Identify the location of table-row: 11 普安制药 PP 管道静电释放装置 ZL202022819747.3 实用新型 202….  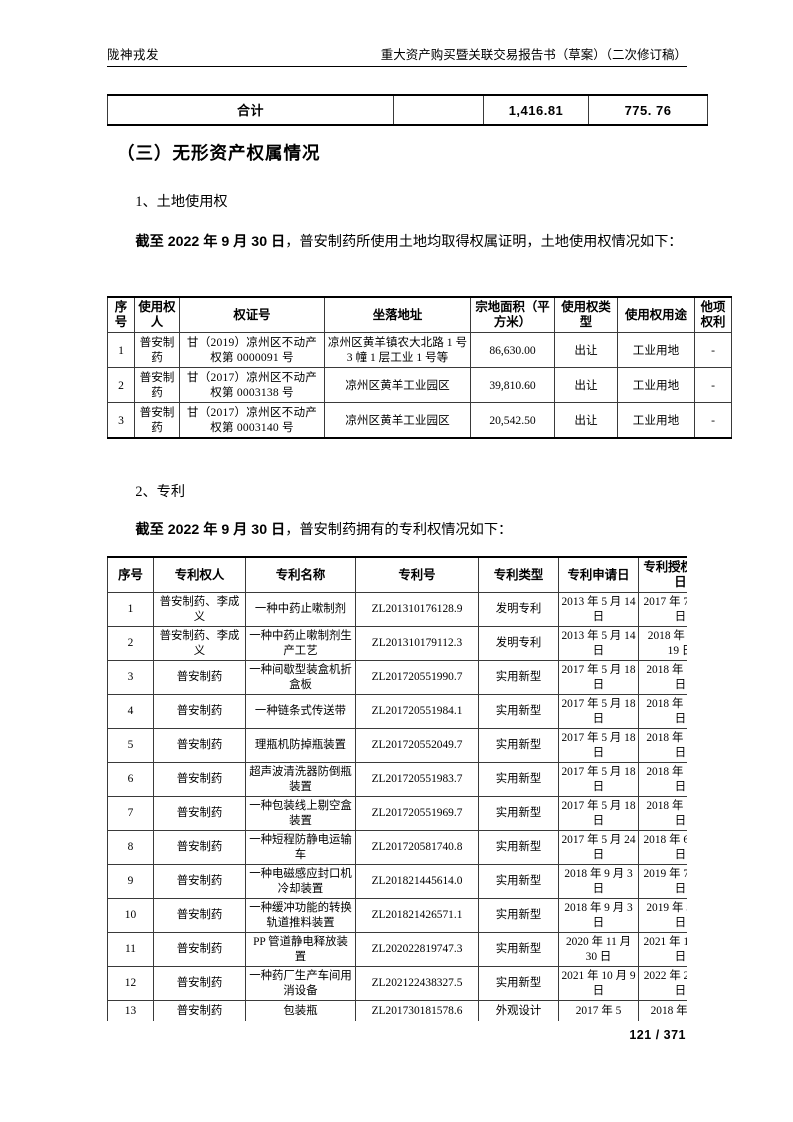
(397, 949).